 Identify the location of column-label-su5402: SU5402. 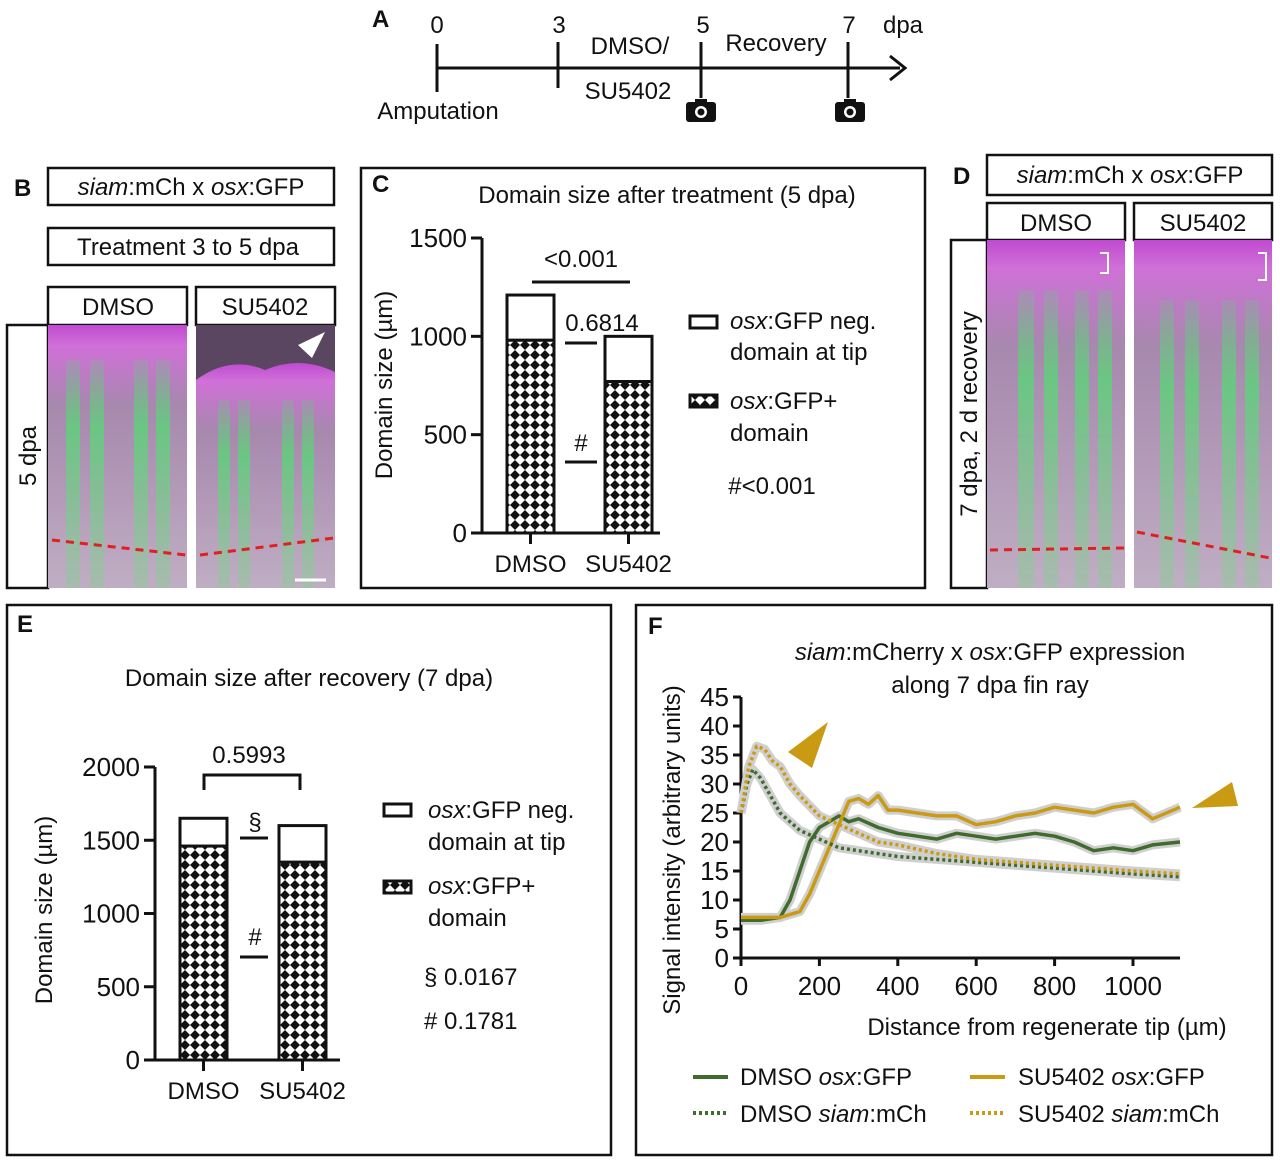
(1203, 223).